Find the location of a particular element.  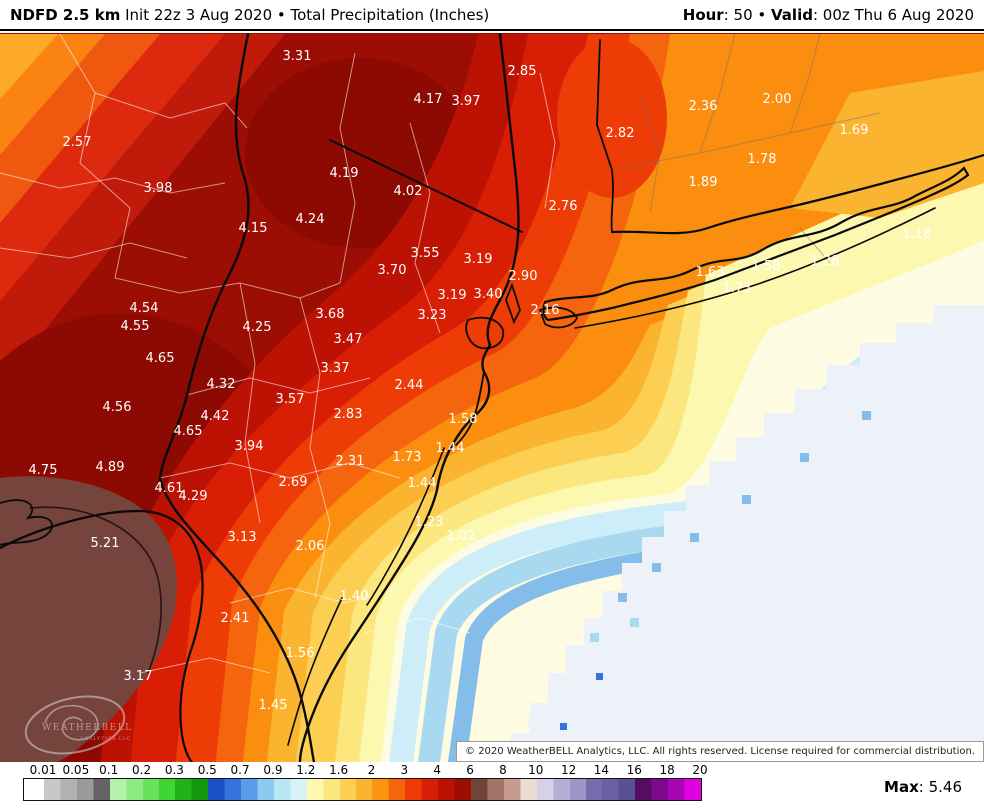

watermark-sub: ANALYTICS LLC is located at coordinates (105, 739).